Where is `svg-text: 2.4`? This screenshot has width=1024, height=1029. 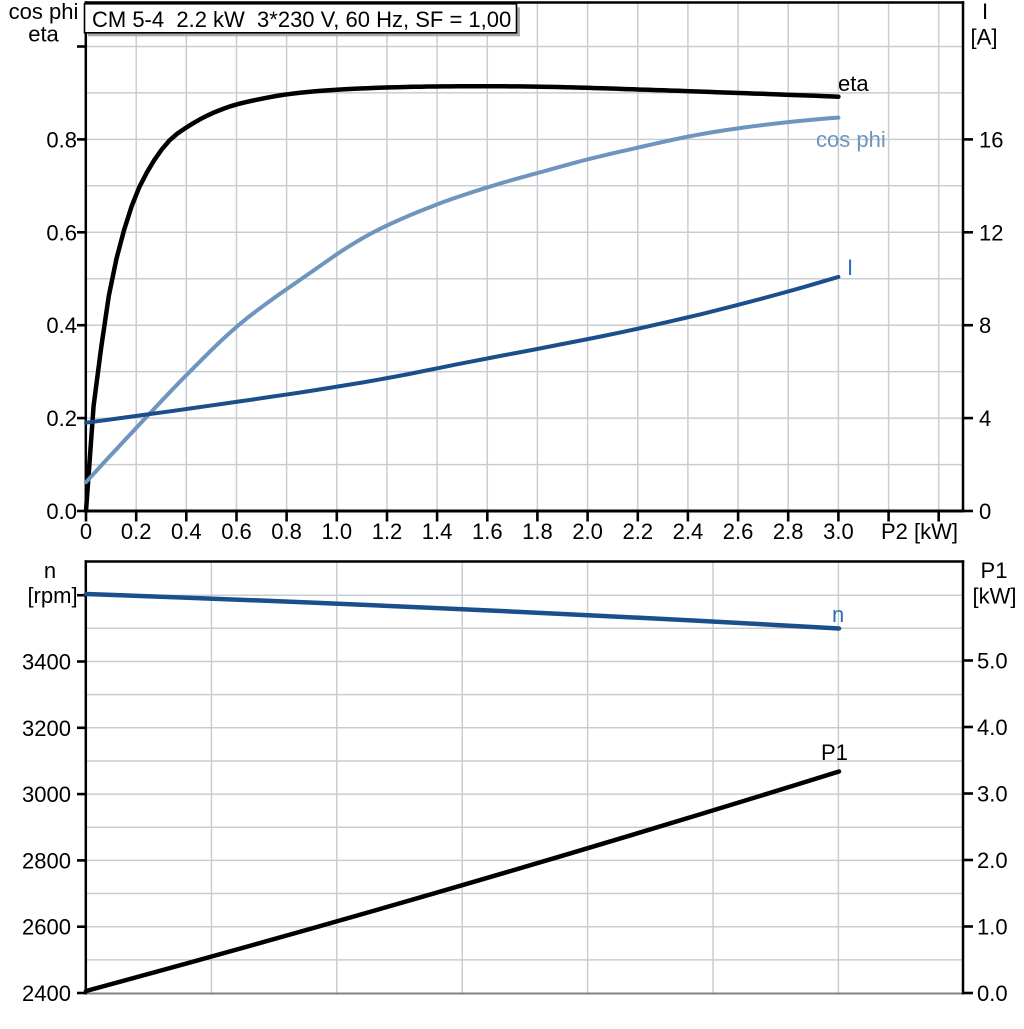 svg-text: 2.4 is located at coordinates (688, 531).